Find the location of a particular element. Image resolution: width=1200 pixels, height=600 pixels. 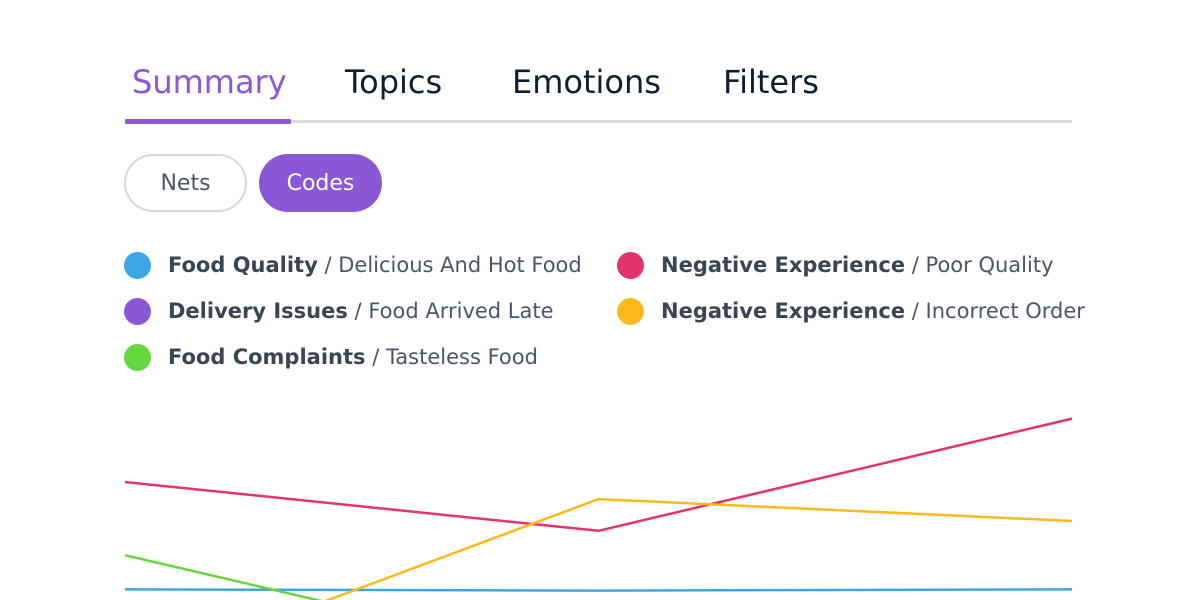

legend-label: Delivery Issues / Food Arrived Late is located at coordinates (361, 311).